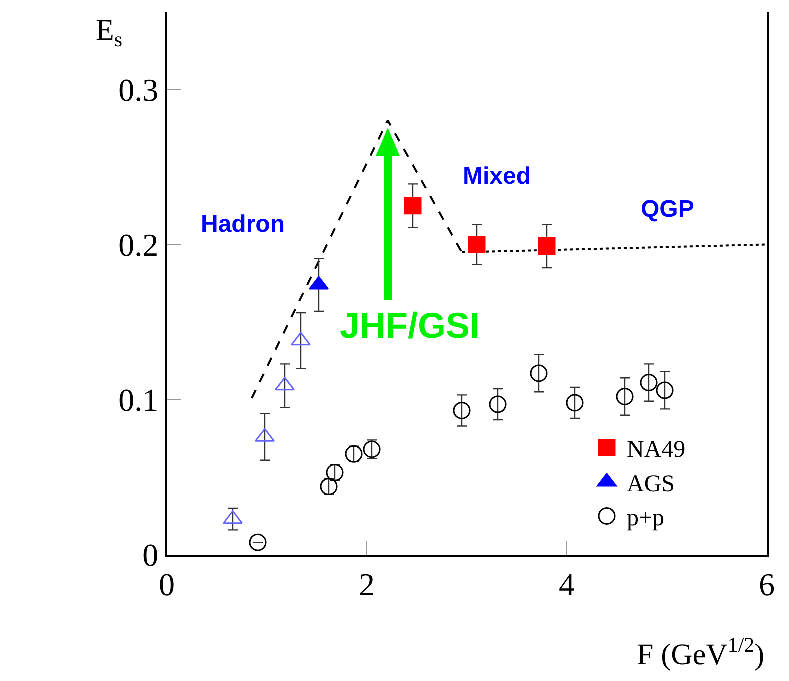 The height and width of the screenshot is (681, 789). I want to click on x-tick-label: 2, so click(367, 584).